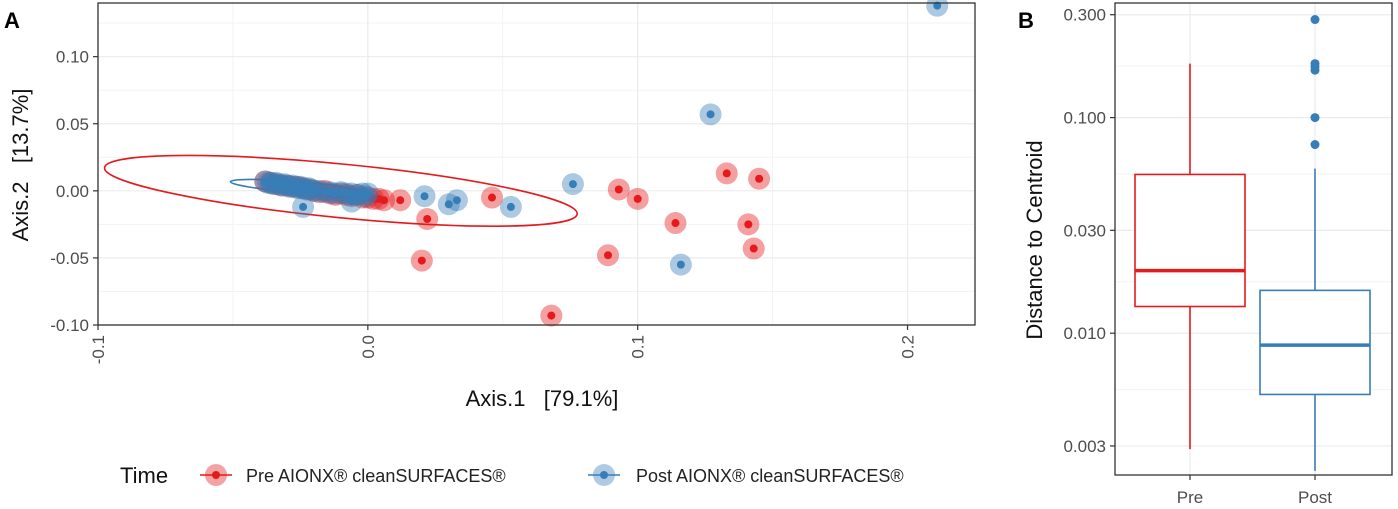 The width and height of the screenshot is (1398, 509). Describe the element at coordinates (1190, 497) in the screenshot. I see `boxplot-x-tick-label: Pre` at that location.